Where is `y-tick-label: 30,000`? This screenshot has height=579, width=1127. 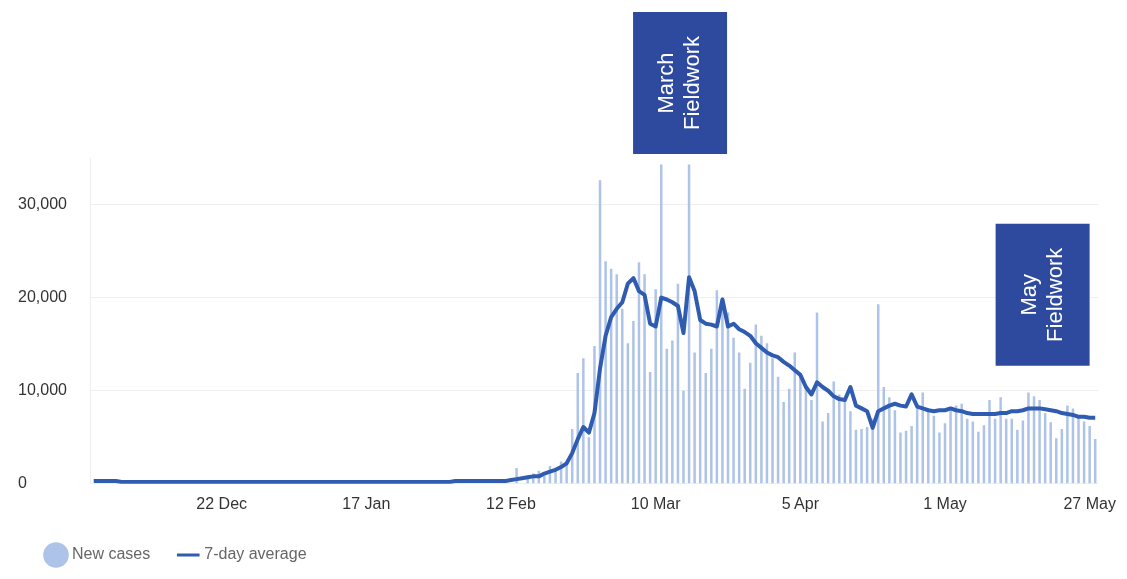
y-tick-label: 30,000 is located at coordinates (43, 203).